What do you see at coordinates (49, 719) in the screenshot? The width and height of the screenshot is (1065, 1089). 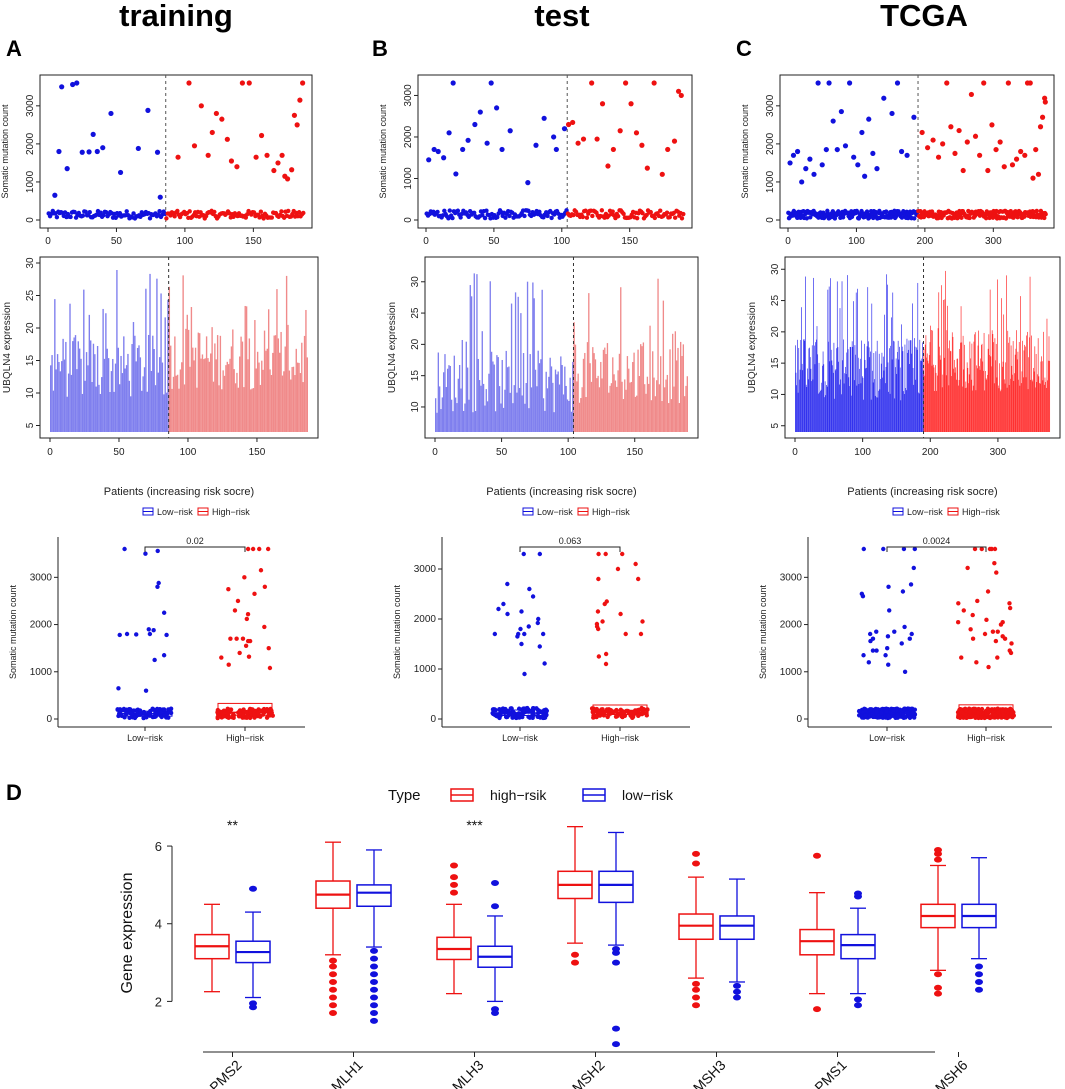 I see `box-ytick-label: 0` at bounding box center [49, 719].